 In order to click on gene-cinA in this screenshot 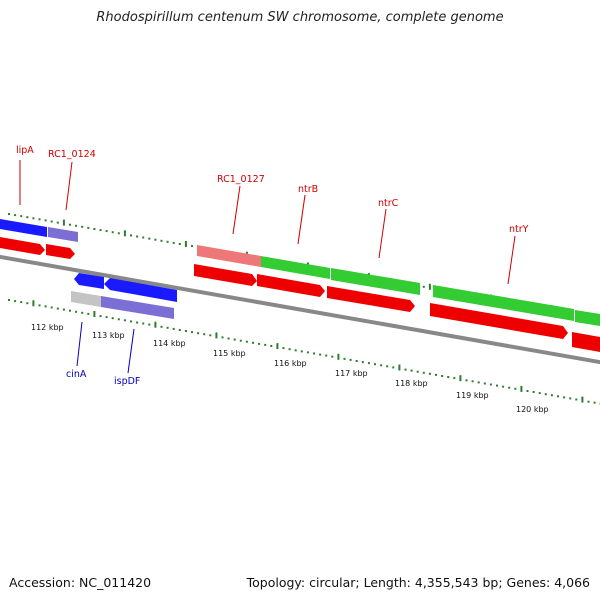, I will do `click(86, 299)`.